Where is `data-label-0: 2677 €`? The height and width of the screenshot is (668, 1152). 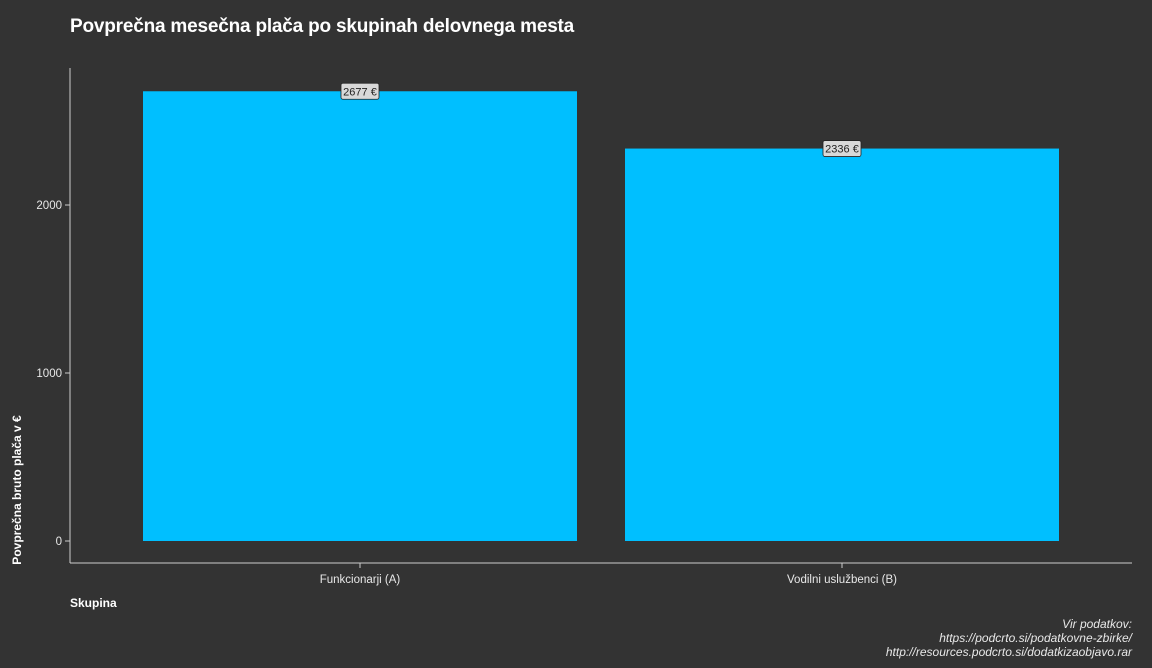 data-label-0: 2677 € is located at coordinates (360, 91).